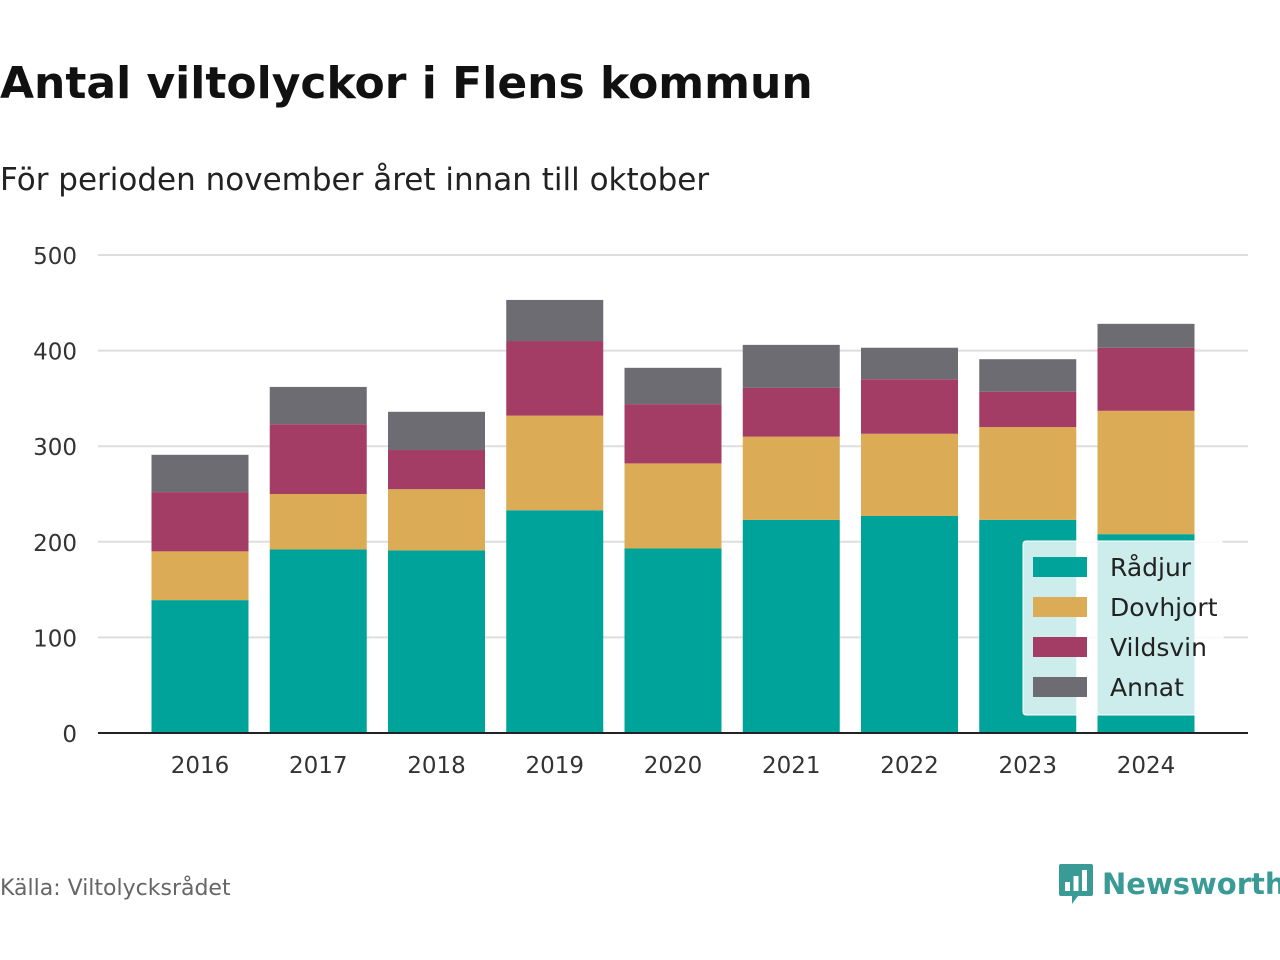 This screenshot has height=960, width=1280. Describe the element at coordinates (791, 366) in the screenshot. I see `bar-2021-annat` at that location.